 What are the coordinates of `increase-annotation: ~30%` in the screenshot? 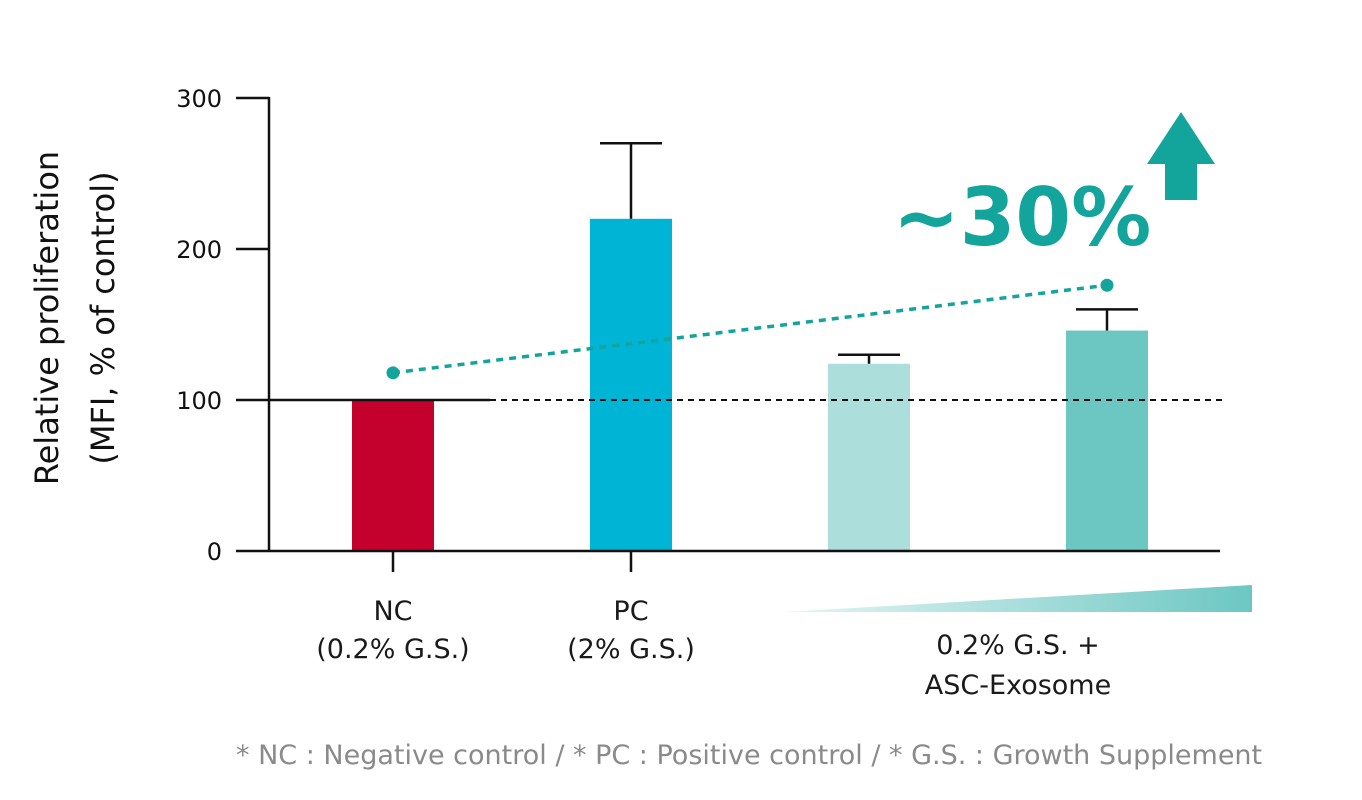 It's located at (1022, 217).